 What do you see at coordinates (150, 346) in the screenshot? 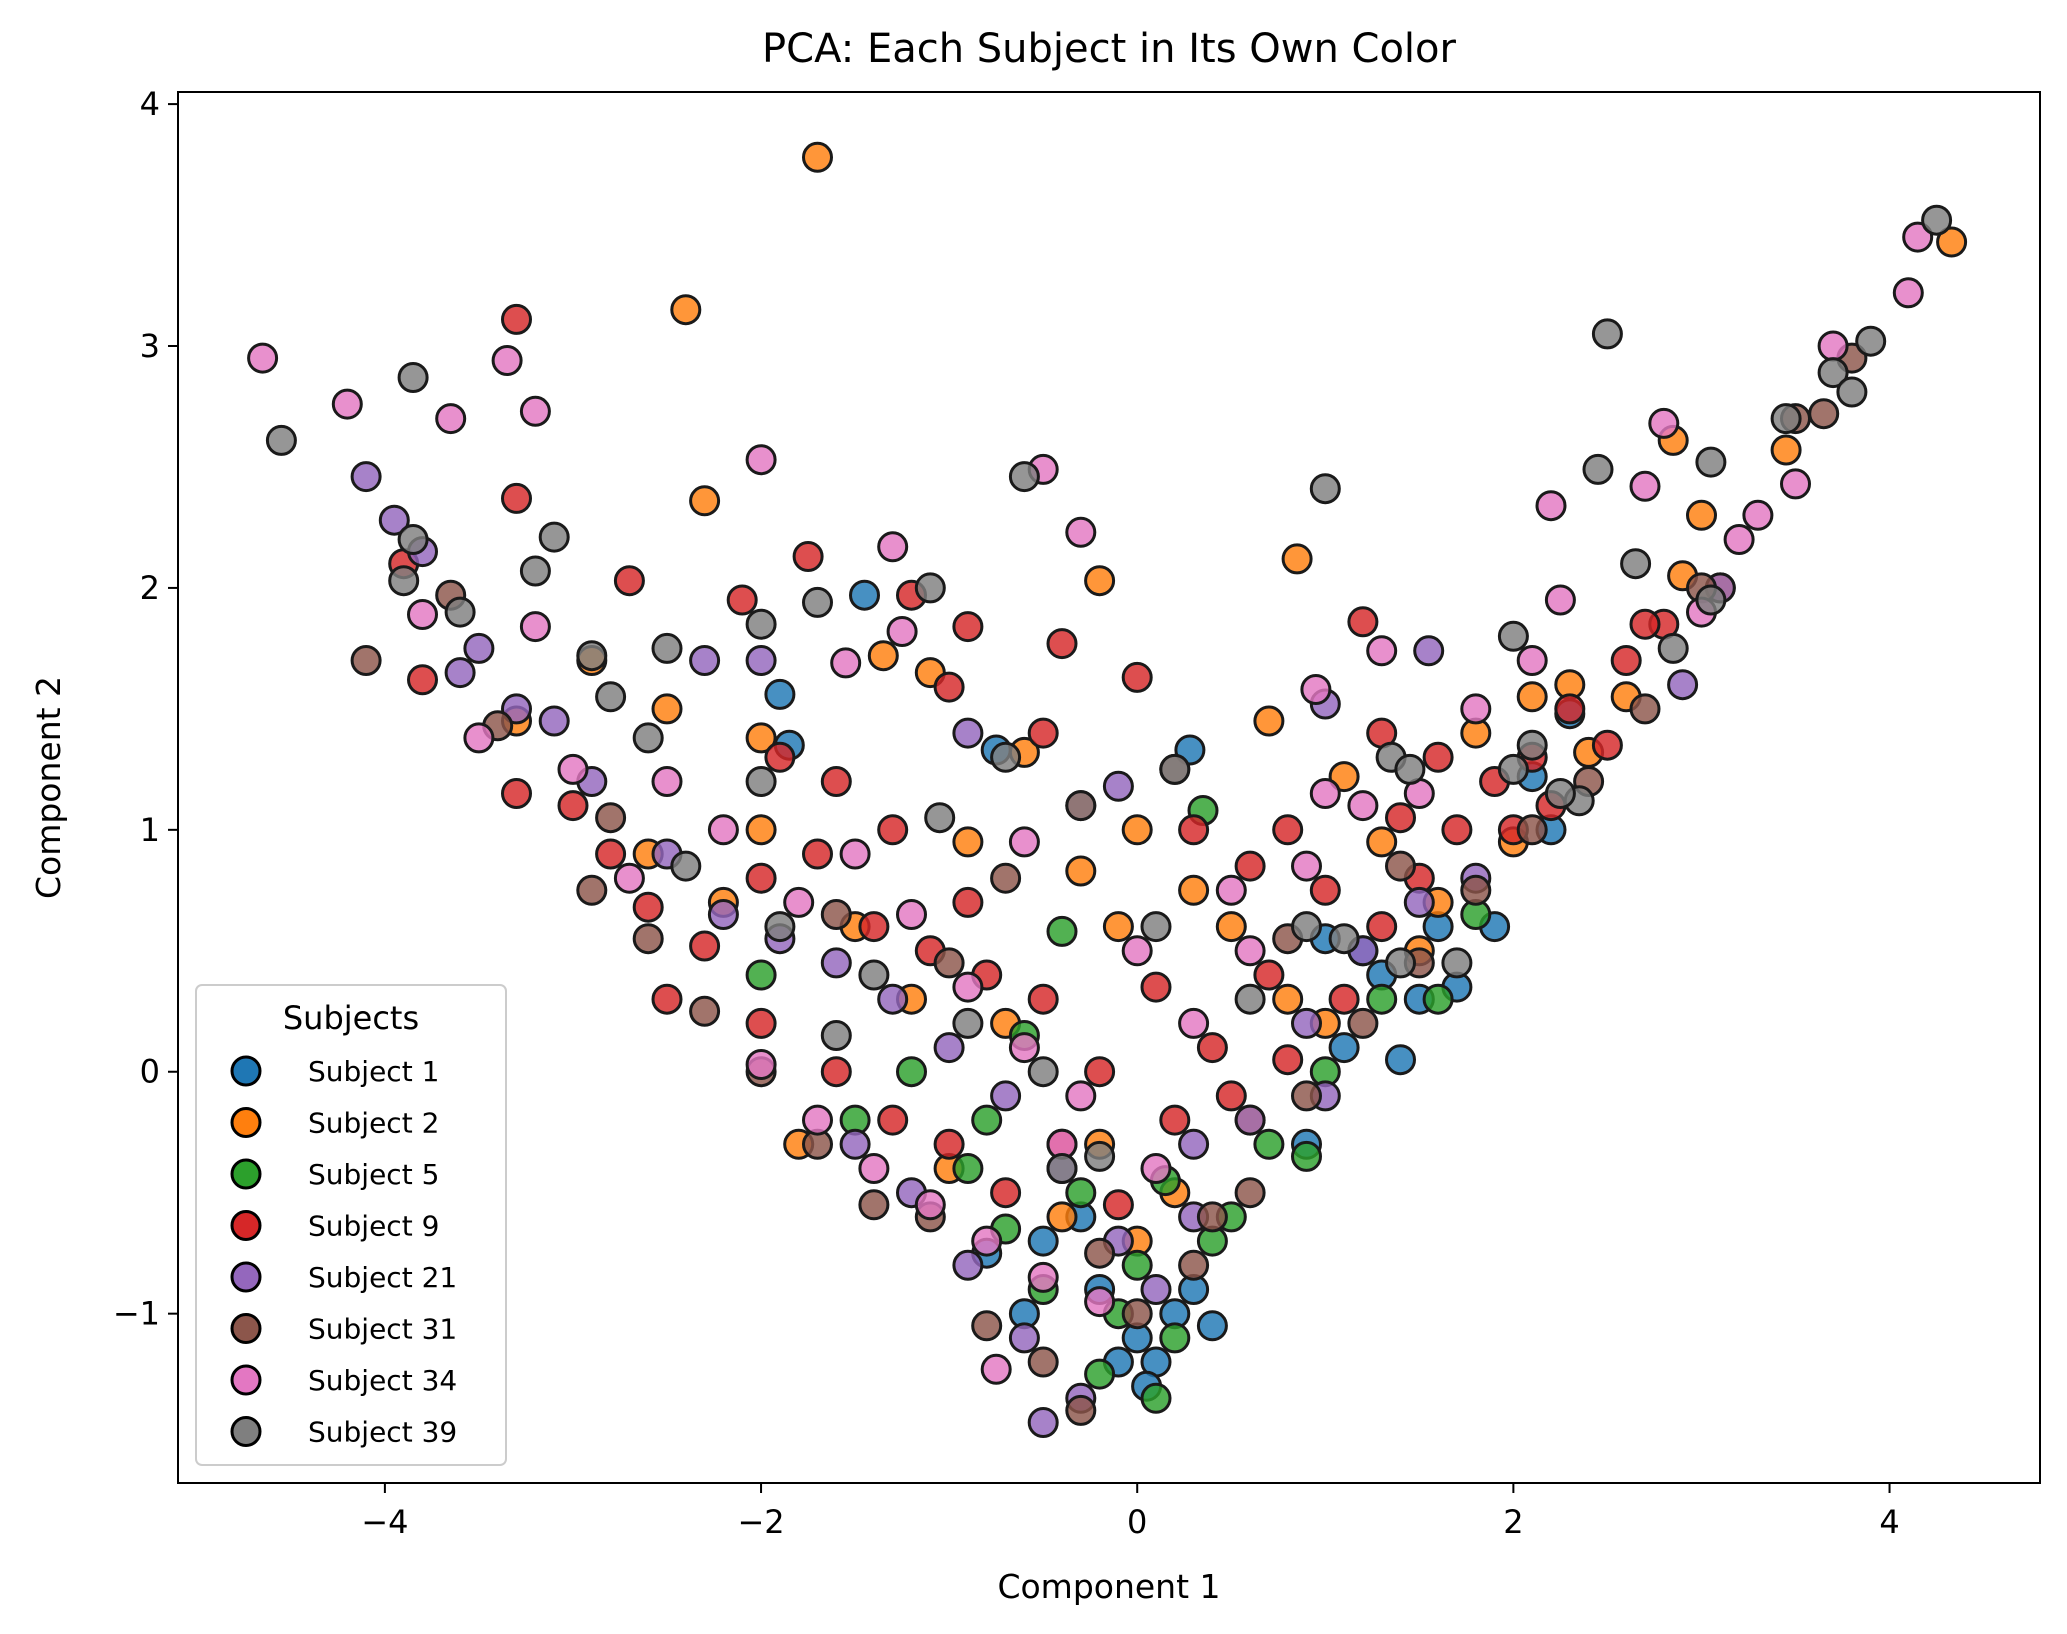
I see `y-tick-label: 3` at bounding box center [150, 346].